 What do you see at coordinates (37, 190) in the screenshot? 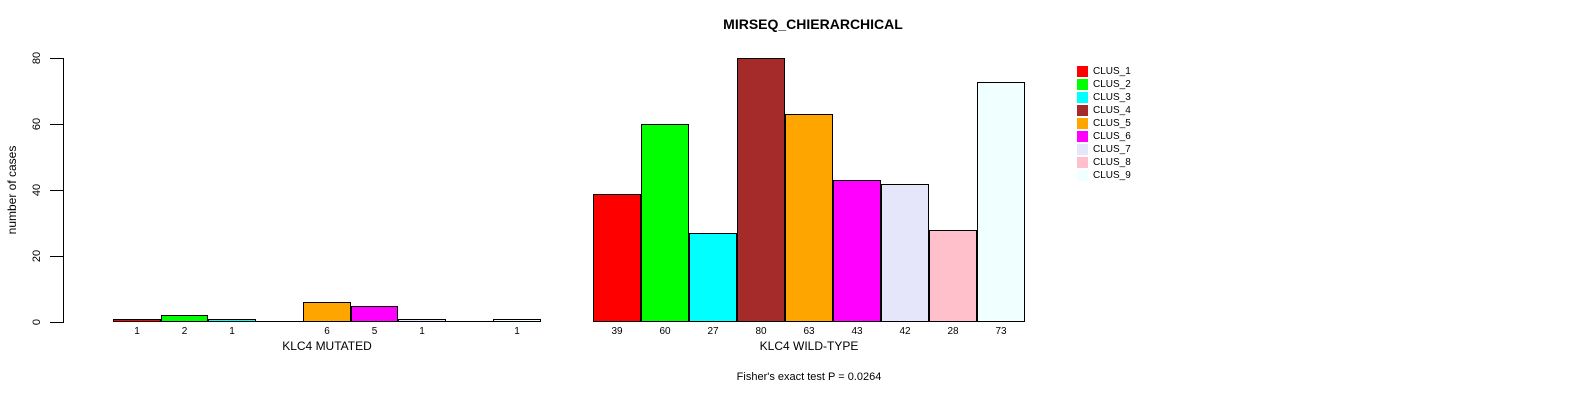
I see `y-tick-label: 40` at bounding box center [37, 190].